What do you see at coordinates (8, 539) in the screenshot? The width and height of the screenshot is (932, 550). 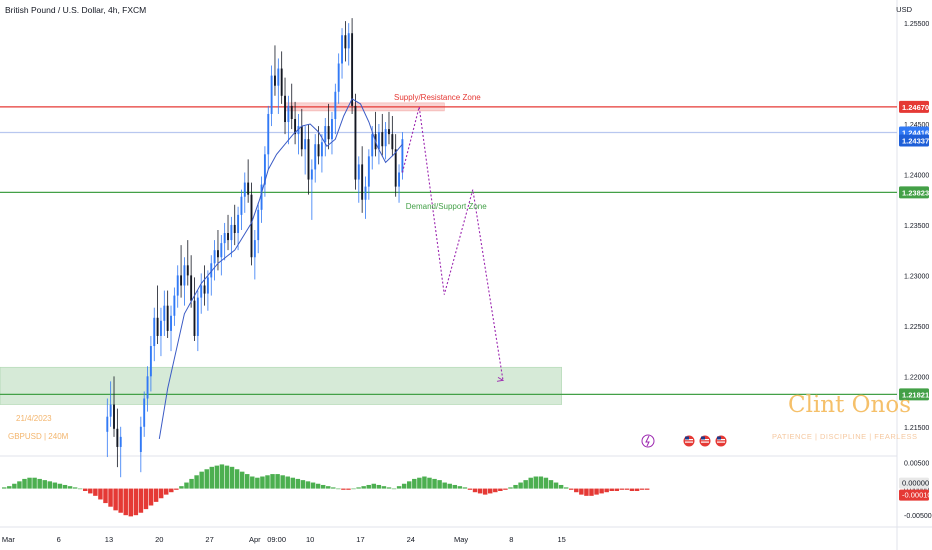 I see `time-axis-tick: Mar` at bounding box center [8, 539].